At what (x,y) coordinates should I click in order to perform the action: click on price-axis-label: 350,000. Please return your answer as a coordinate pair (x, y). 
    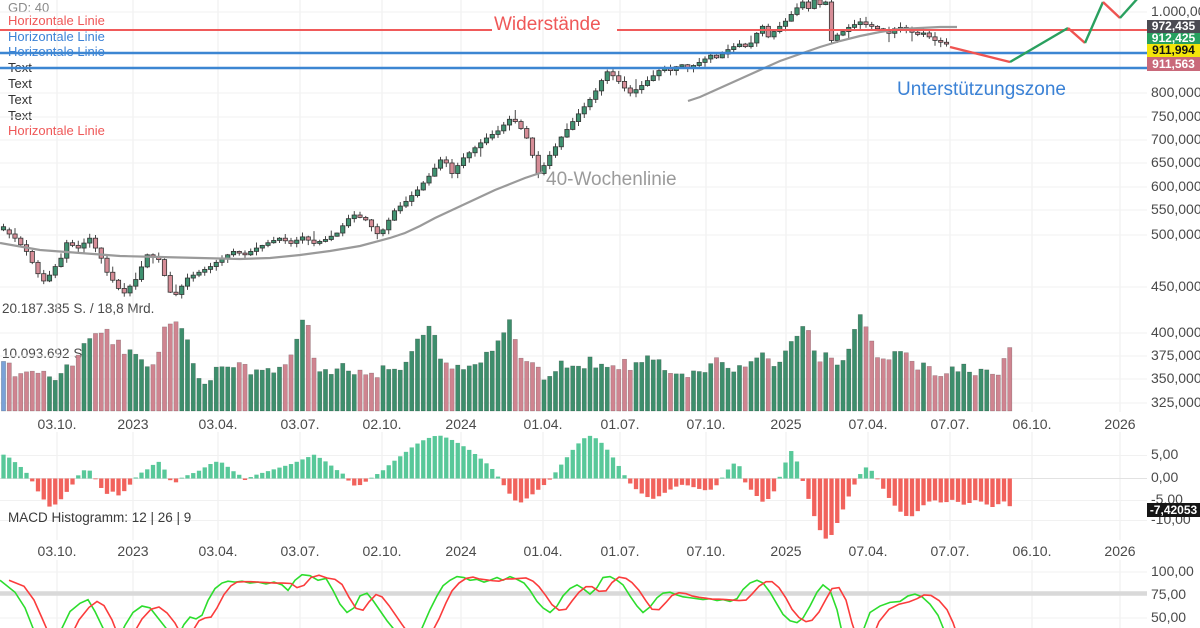
    Looking at the image, I should click on (1175, 378).